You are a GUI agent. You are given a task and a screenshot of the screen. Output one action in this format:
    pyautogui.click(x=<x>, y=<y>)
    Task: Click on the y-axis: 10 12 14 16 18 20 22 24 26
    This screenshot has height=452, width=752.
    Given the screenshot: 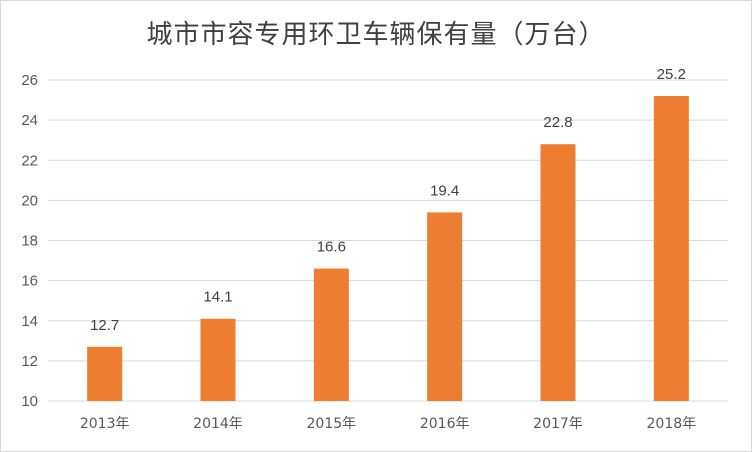 What is the action you would take?
    pyautogui.click(x=29, y=241)
    